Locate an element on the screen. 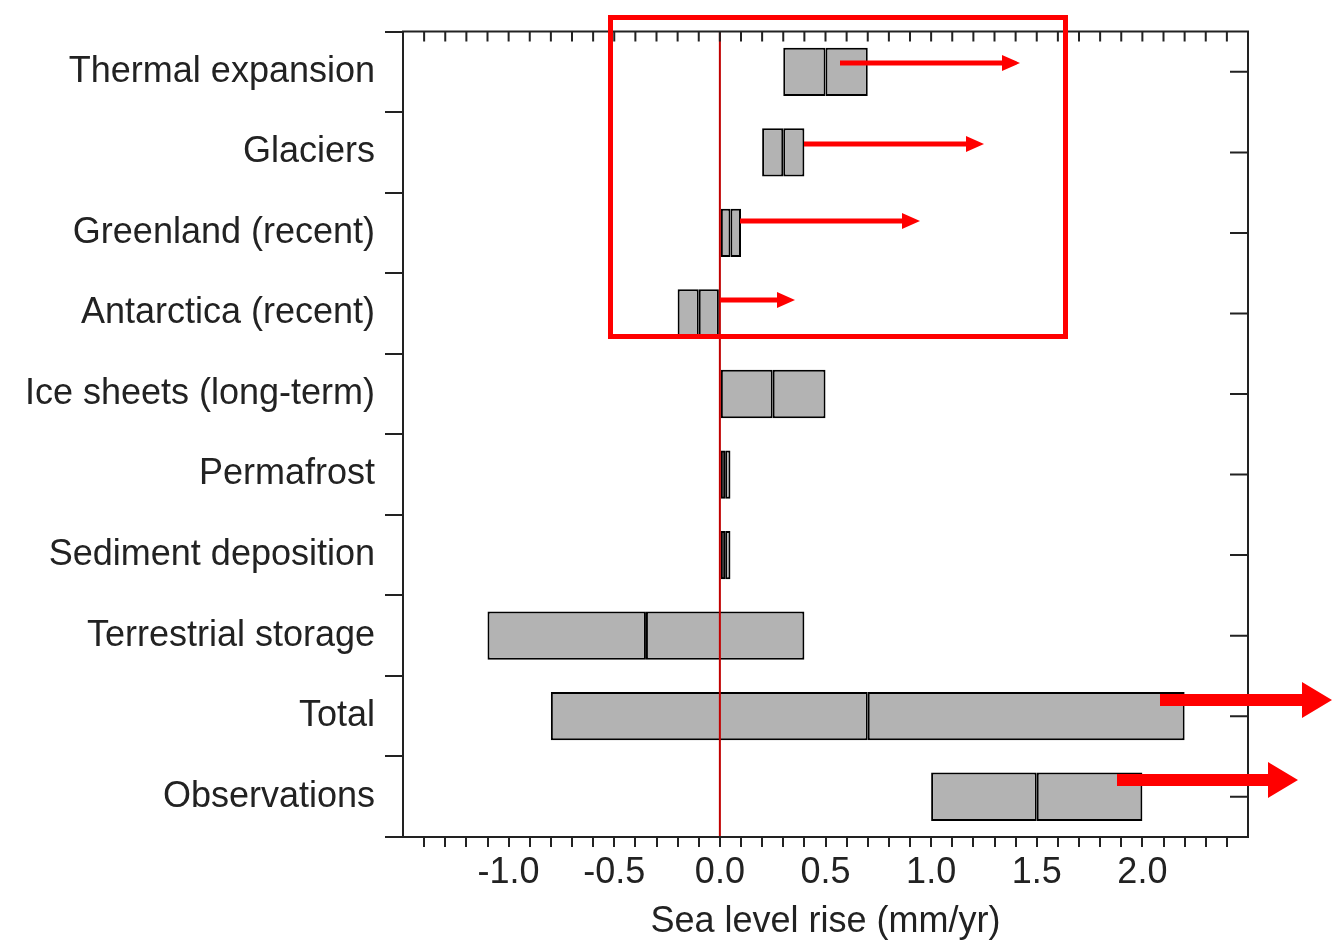 This screenshot has height=944, width=1332. y-tick-label: Total is located at coordinates (336, 714).